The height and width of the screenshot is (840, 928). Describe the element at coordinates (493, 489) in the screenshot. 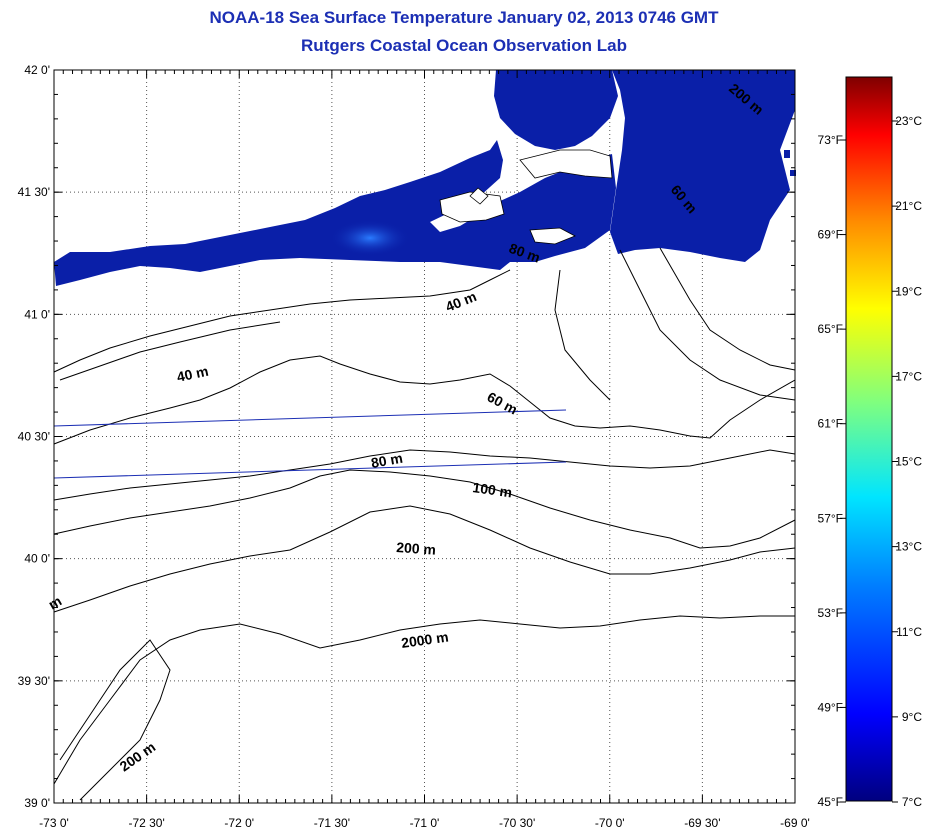

I see `contour-label: 100 m` at that location.